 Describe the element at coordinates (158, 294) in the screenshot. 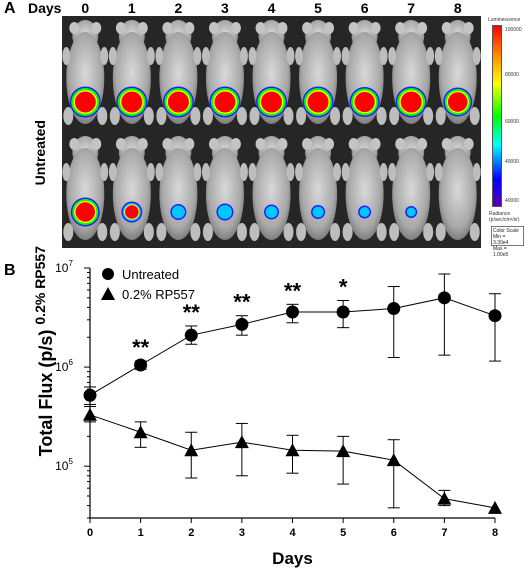

I see `legend-label-rp557: 0.2% RP557` at that location.